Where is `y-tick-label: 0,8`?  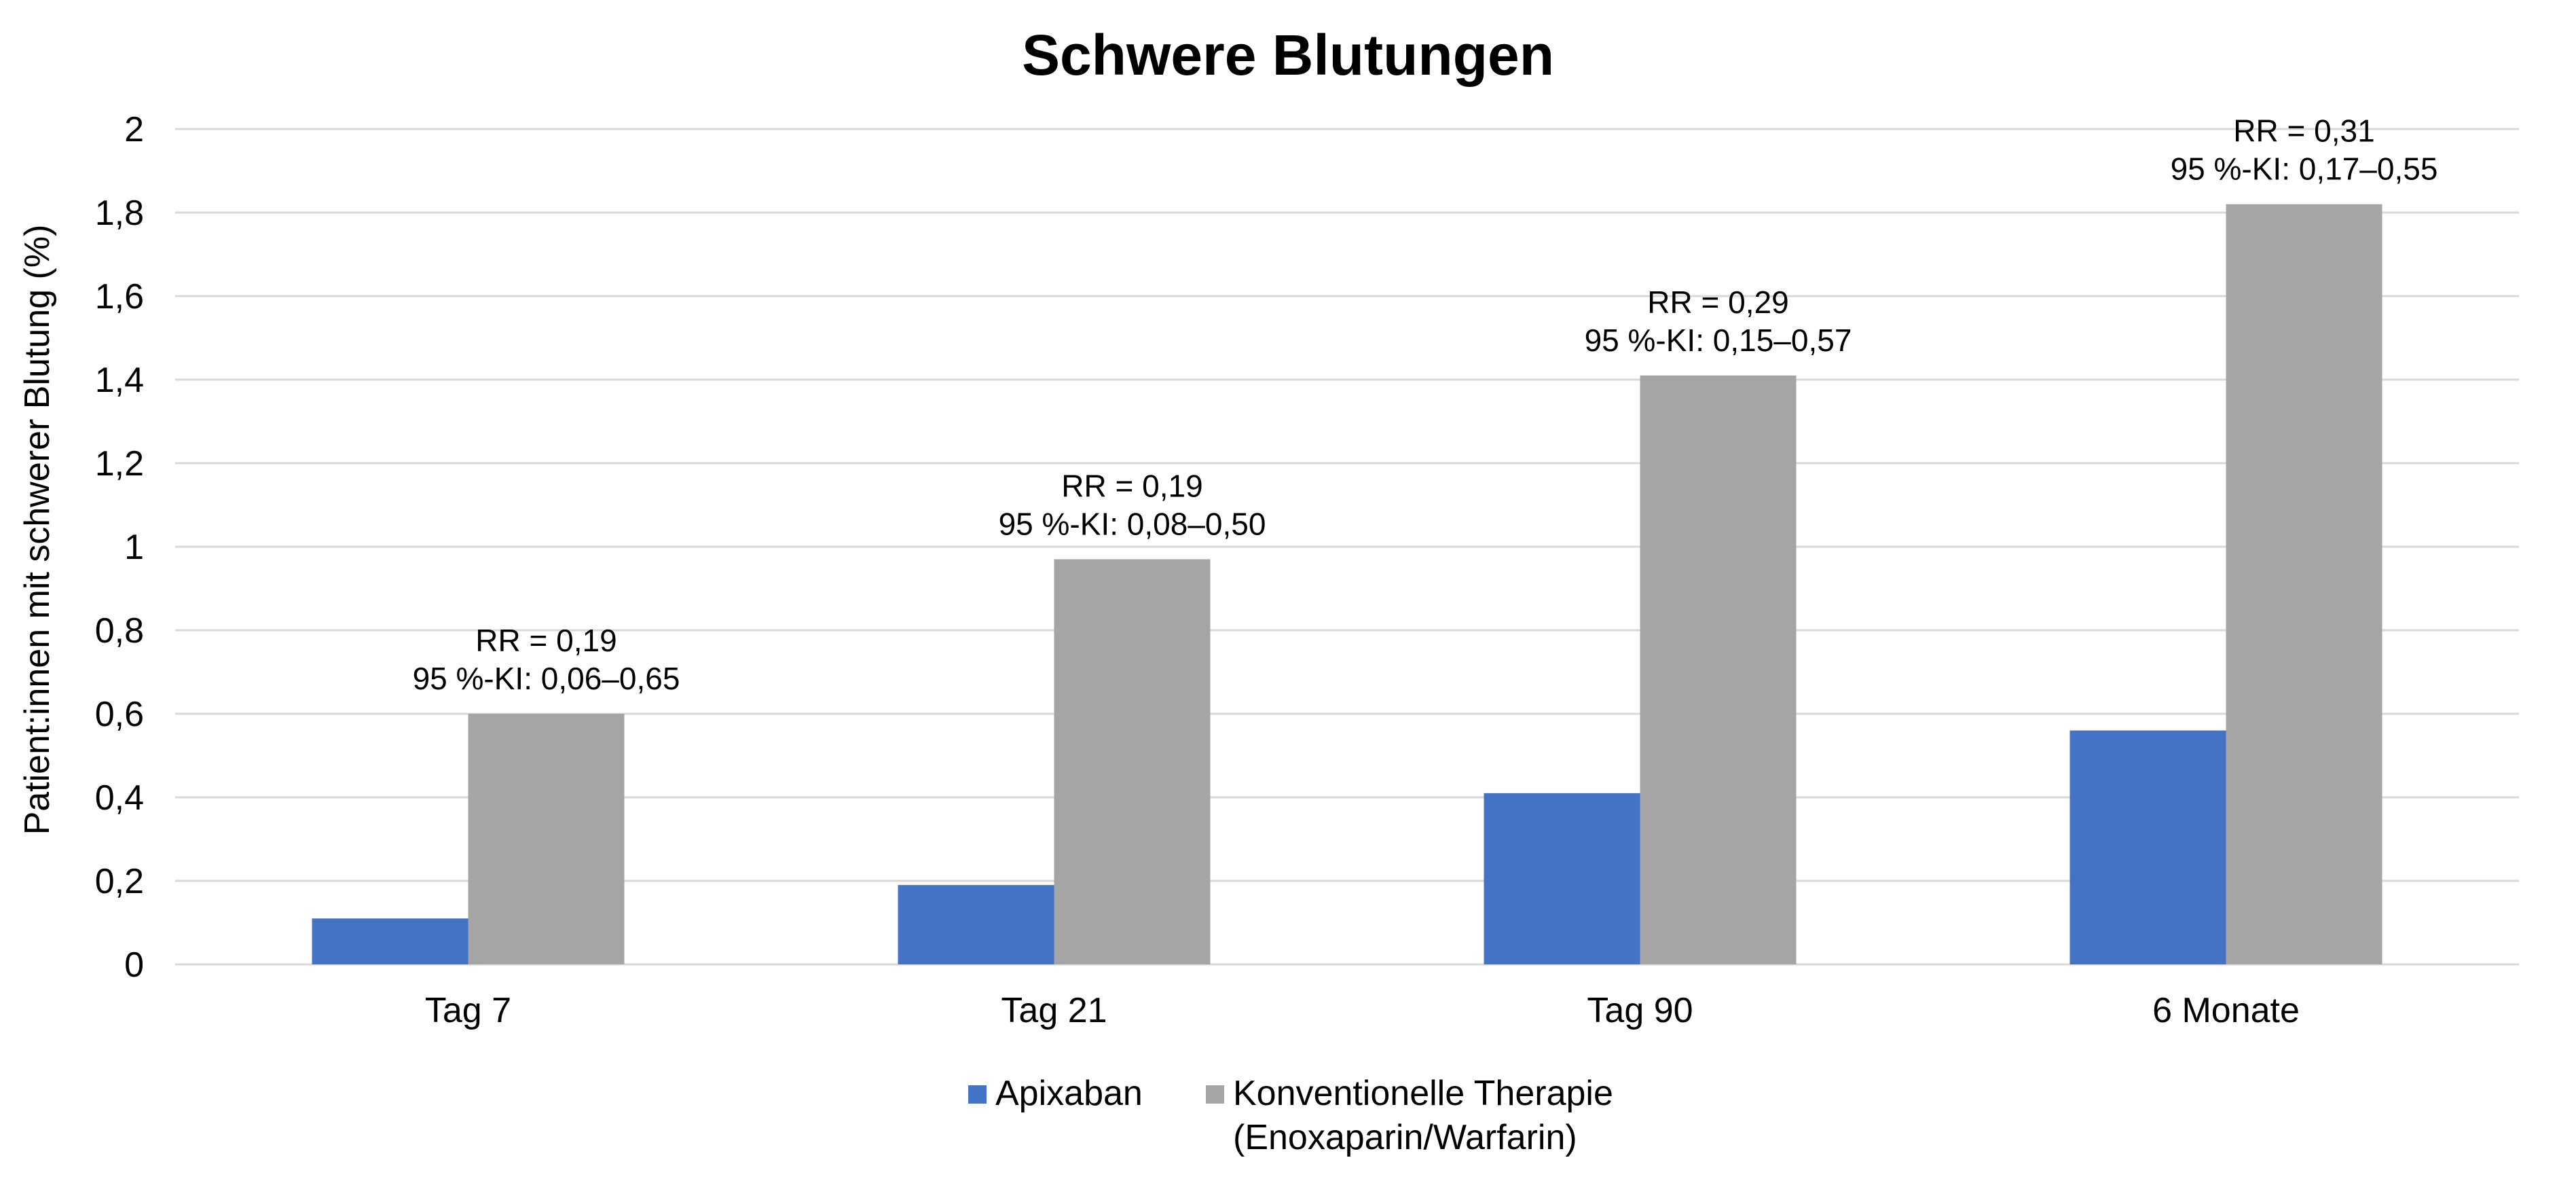
y-tick-label: 0,8 is located at coordinates (119, 631).